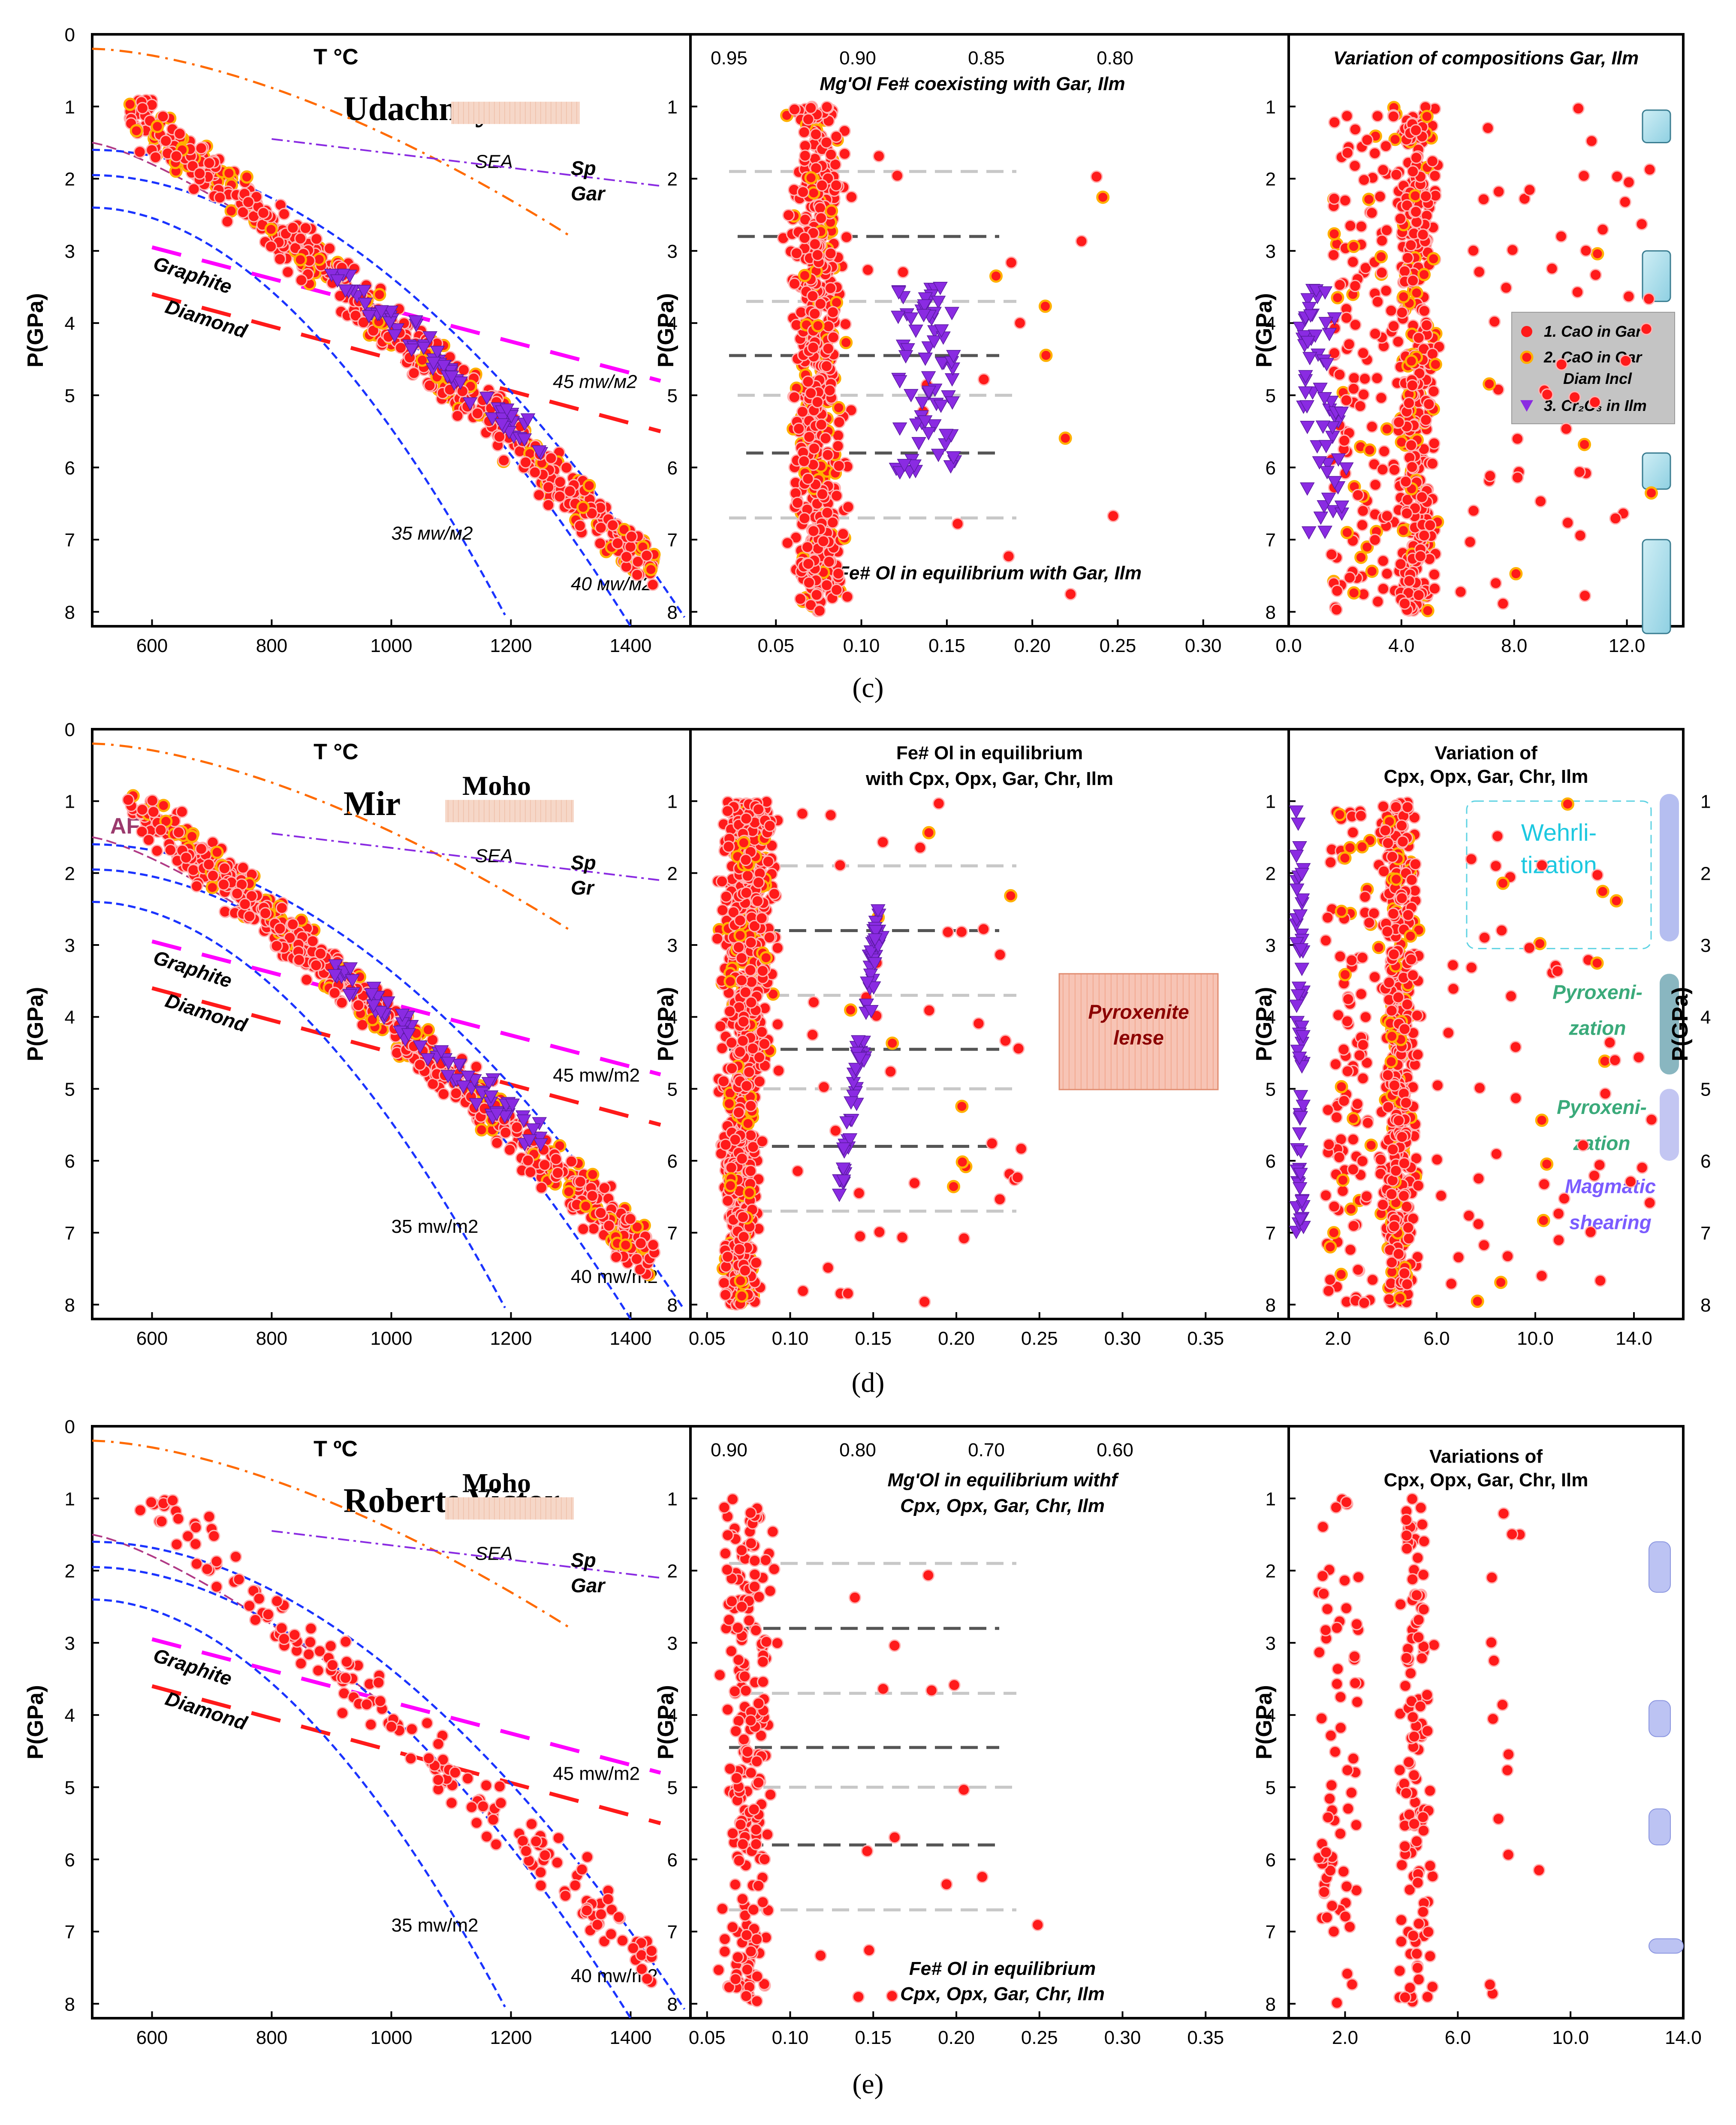 The image size is (1736, 2125). Describe the element at coordinates (986, 1450) in the screenshot. I see `top-tick-label: 0.70` at that location.